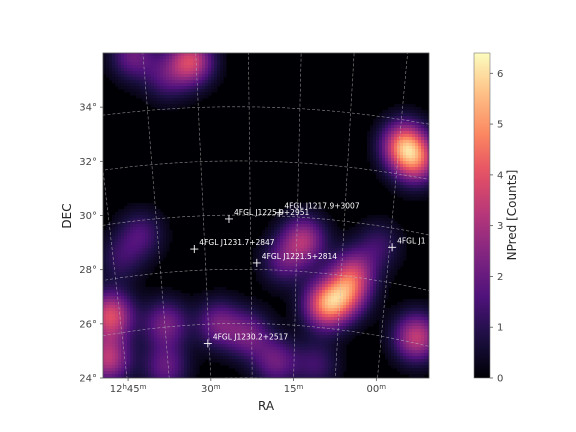  I want to click on dec-axis-ticks: 24° 26° 28° 30° 32° 34°, so click(91, 244).